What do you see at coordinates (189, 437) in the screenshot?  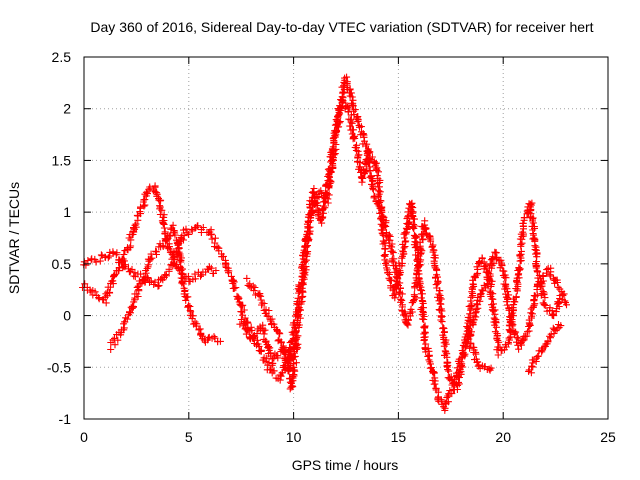 I see `x-tick-label: 5` at bounding box center [189, 437].